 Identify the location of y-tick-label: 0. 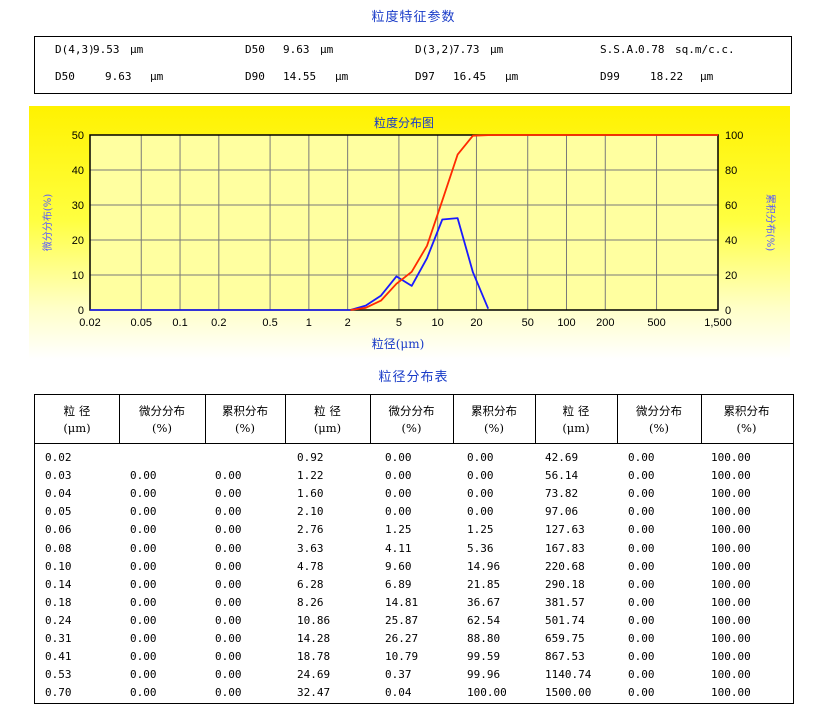
(81, 311).